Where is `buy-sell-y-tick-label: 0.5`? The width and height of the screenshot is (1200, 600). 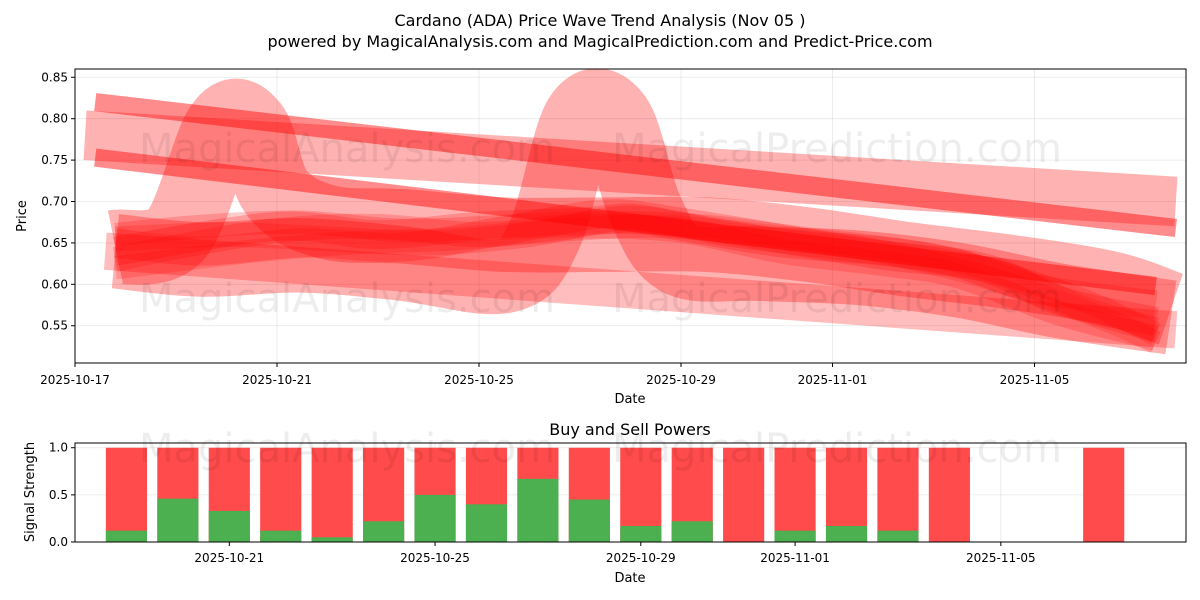 buy-sell-y-tick-label: 0.5 is located at coordinates (58, 495).